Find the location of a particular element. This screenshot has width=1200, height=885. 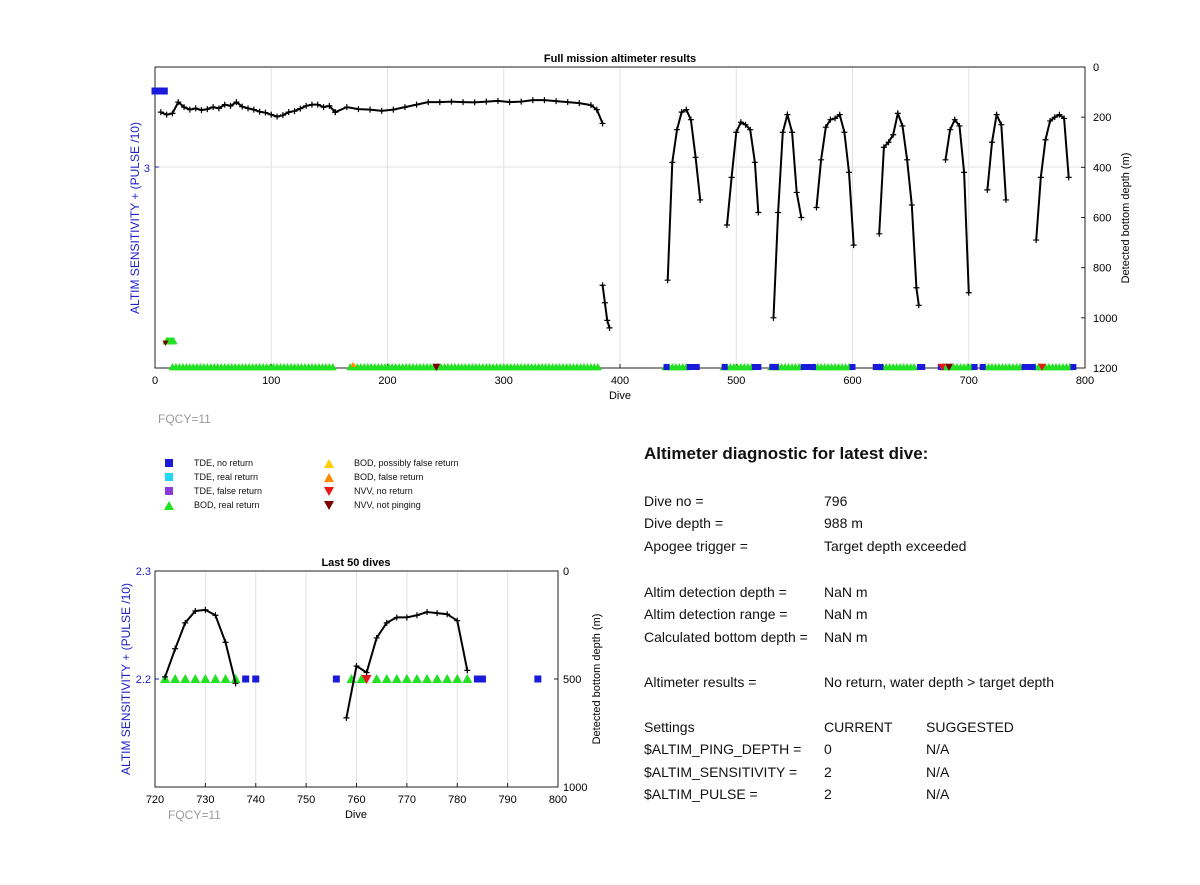

legend-item: NVV, no return is located at coordinates (366, 491).